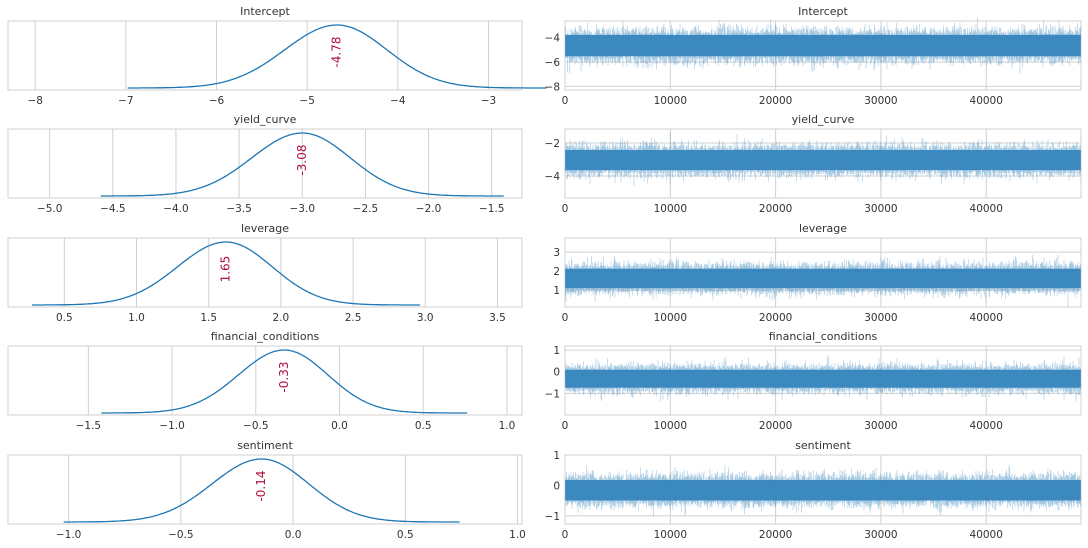 This screenshot has height=548, width=1088. I want to click on density-panel-0: Intercept −8 −7 −6 −5 −4 −3 -4.78, so click(277, 56).